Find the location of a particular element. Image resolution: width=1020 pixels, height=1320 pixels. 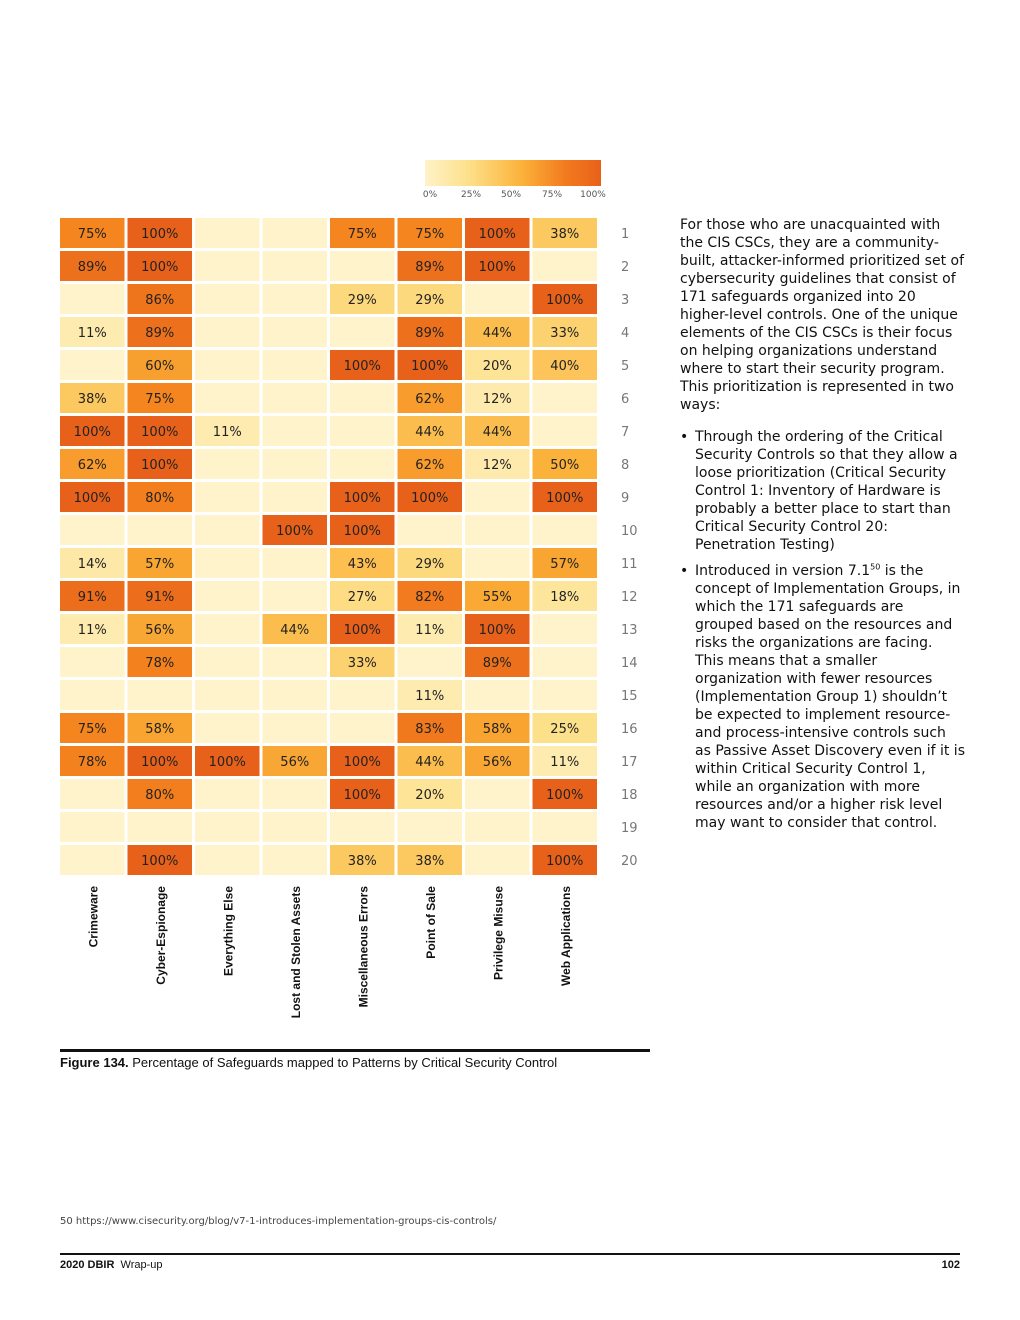

footnote-ref: 50 is located at coordinates (875, 567).